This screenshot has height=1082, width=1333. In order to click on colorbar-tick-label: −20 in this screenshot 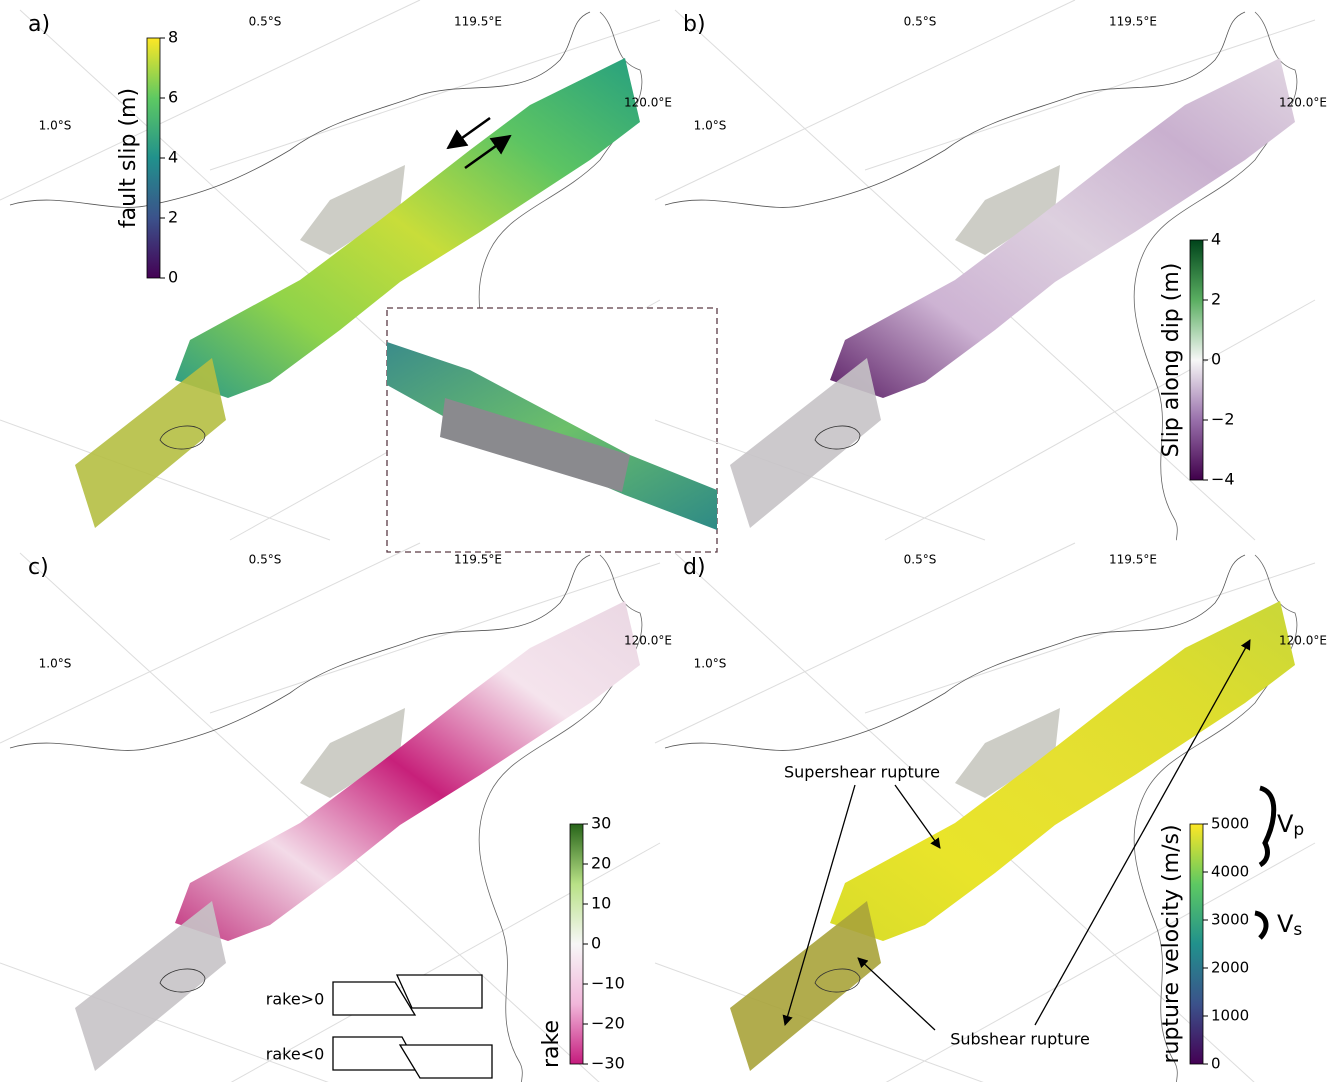, I will do `click(608, 1023)`.